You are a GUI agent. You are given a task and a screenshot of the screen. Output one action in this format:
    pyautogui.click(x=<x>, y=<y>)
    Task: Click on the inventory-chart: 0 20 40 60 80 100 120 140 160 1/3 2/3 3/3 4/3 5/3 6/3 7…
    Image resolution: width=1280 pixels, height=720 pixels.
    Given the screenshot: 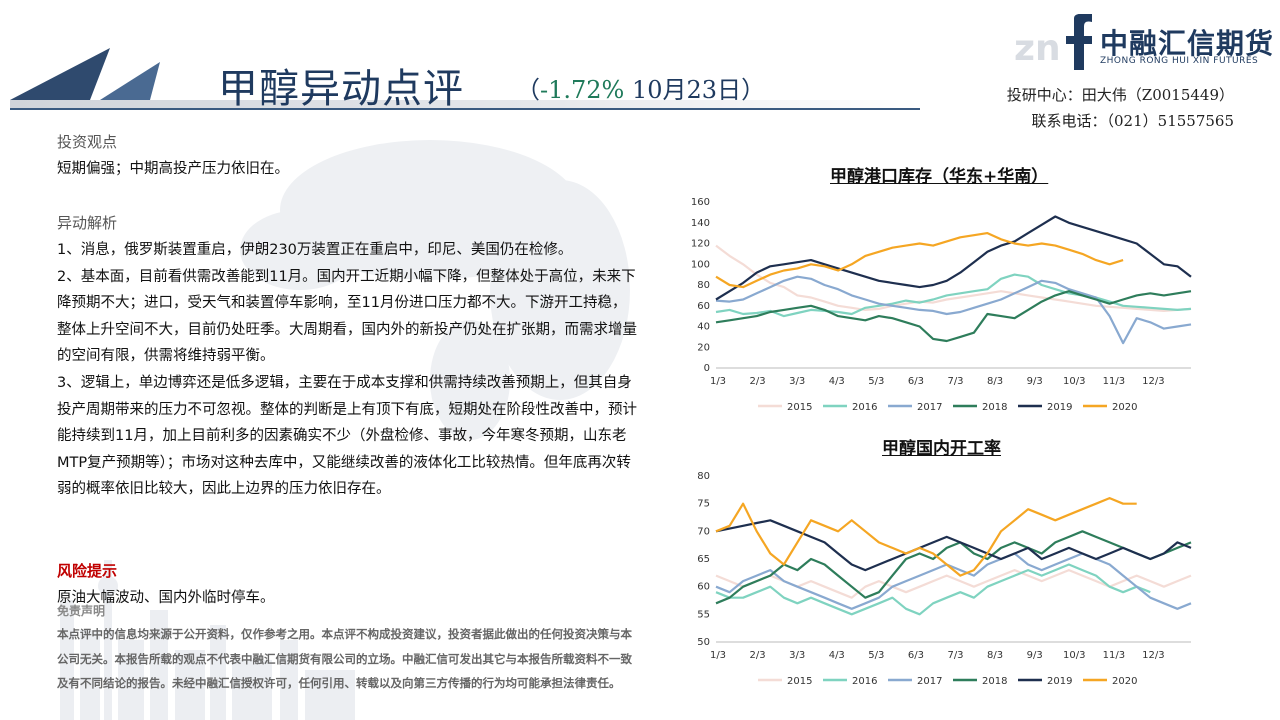 What is the action you would take?
    pyautogui.click(x=941, y=305)
    